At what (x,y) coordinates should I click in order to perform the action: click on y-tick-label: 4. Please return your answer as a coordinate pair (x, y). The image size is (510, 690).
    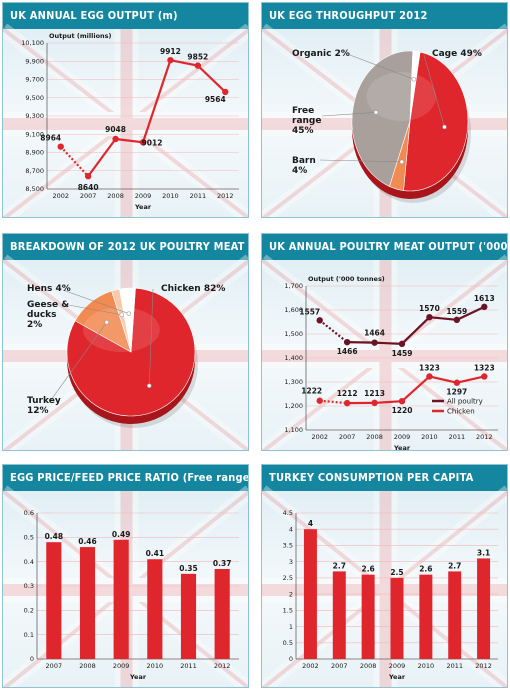
    Looking at the image, I should click on (291, 529).